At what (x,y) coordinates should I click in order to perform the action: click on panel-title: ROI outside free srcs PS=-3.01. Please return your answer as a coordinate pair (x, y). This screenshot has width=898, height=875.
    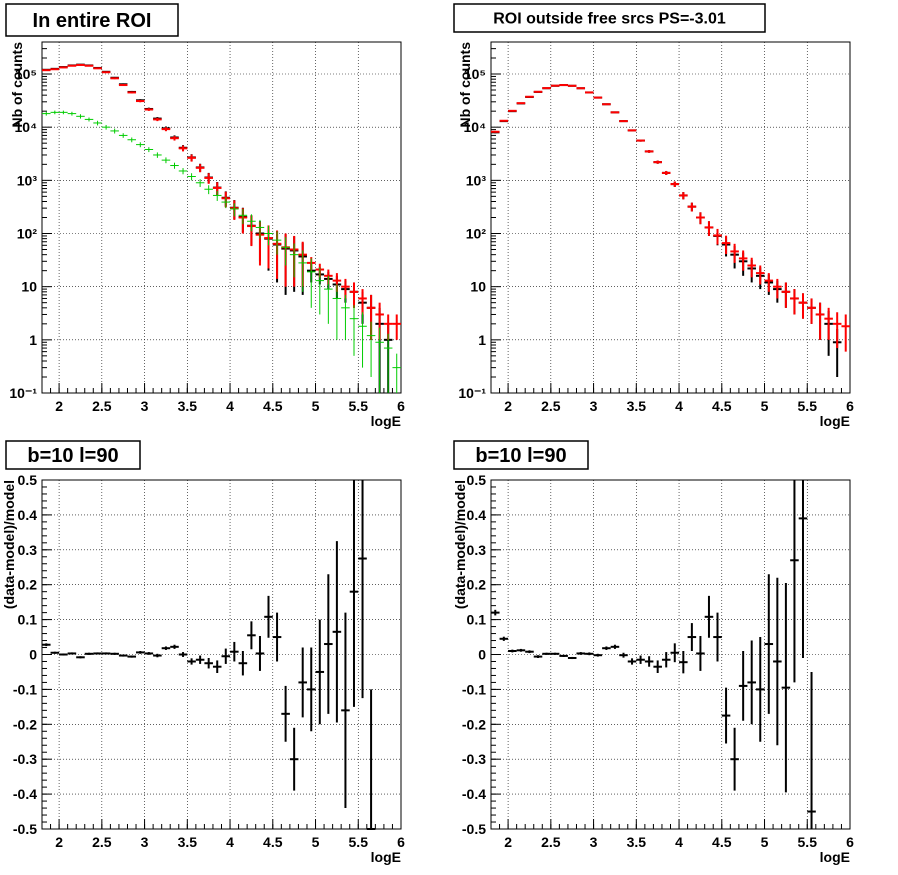
    Looking at the image, I should click on (609, 19).